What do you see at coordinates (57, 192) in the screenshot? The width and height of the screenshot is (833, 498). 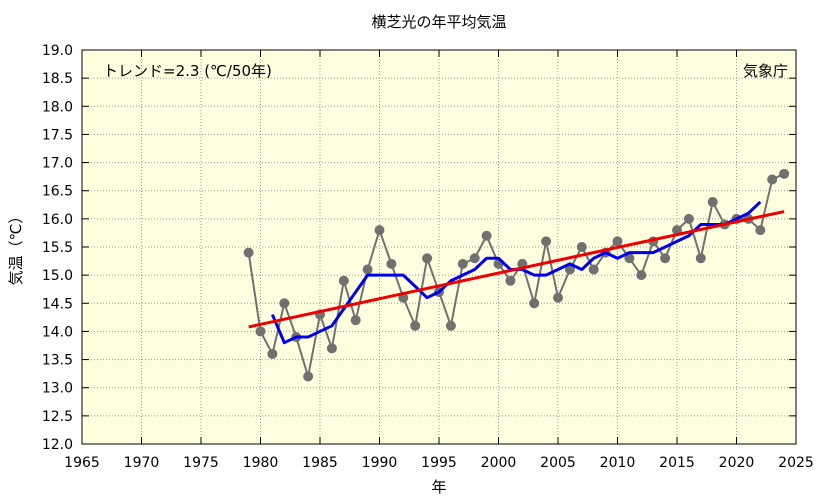 I see `y-tick-label: 16.5` at bounding box center [57, 192].